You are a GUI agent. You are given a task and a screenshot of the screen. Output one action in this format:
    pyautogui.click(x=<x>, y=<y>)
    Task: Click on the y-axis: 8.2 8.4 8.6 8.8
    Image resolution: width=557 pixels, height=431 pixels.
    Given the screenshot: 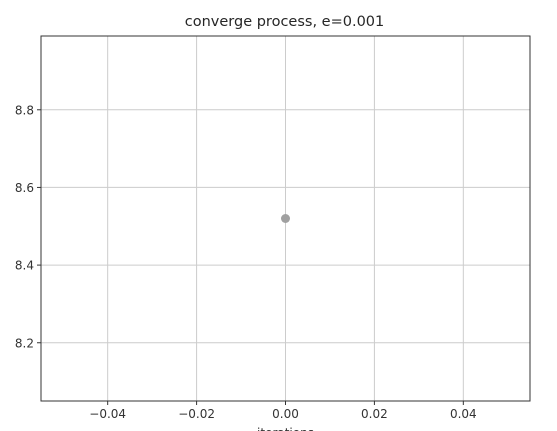 What is the action you would take?
    pyautogui.click(x=28, y=226)
    